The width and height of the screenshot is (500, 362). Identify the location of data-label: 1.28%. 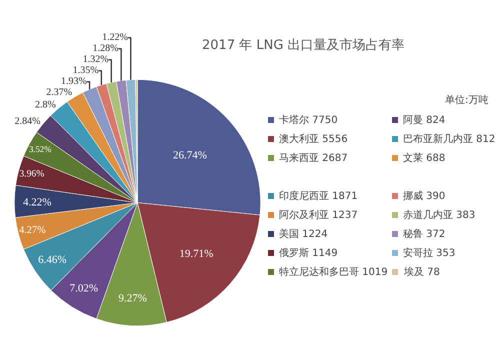
(105, 48).